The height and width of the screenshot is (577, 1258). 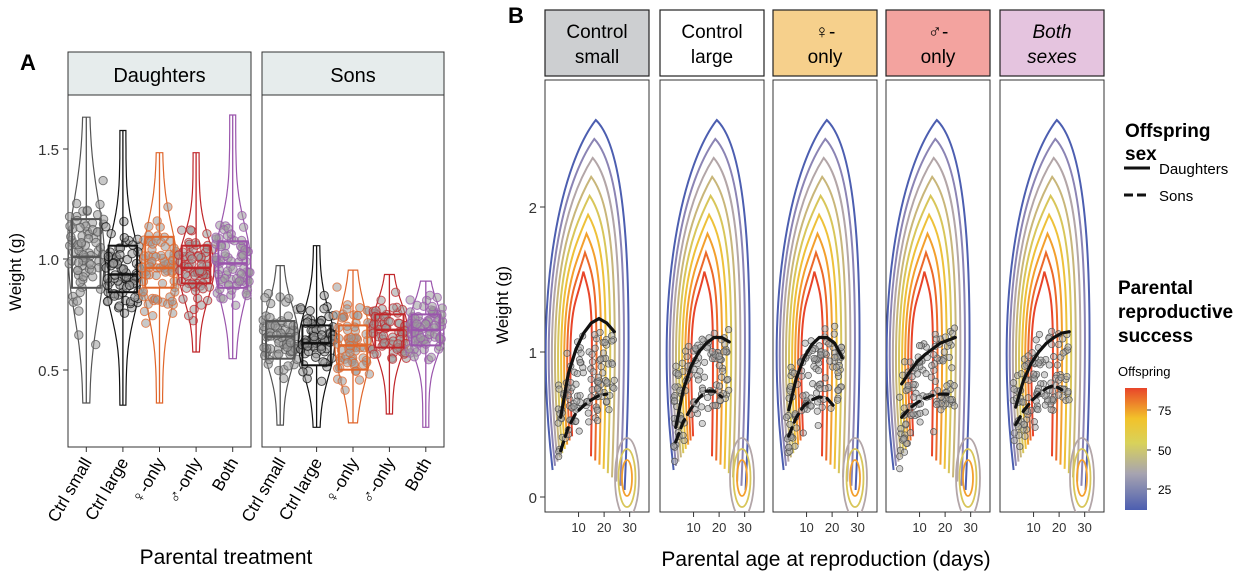 I want to click on legend-title-line: sex, so click(x=1141, y=154).